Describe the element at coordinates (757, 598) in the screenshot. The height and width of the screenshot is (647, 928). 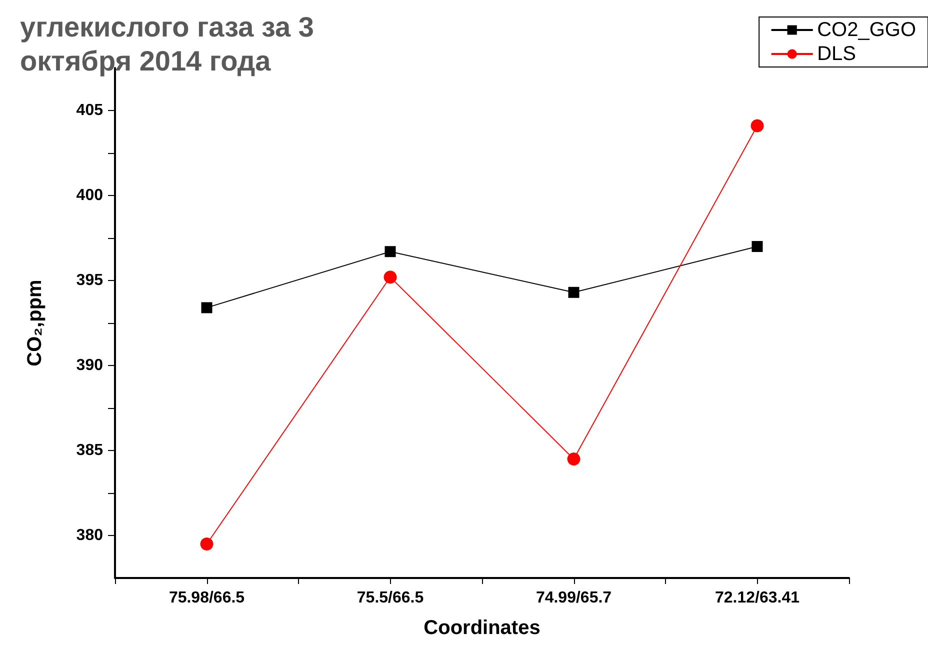
I see `x-tick-label: 72.12/63.41` at that location.